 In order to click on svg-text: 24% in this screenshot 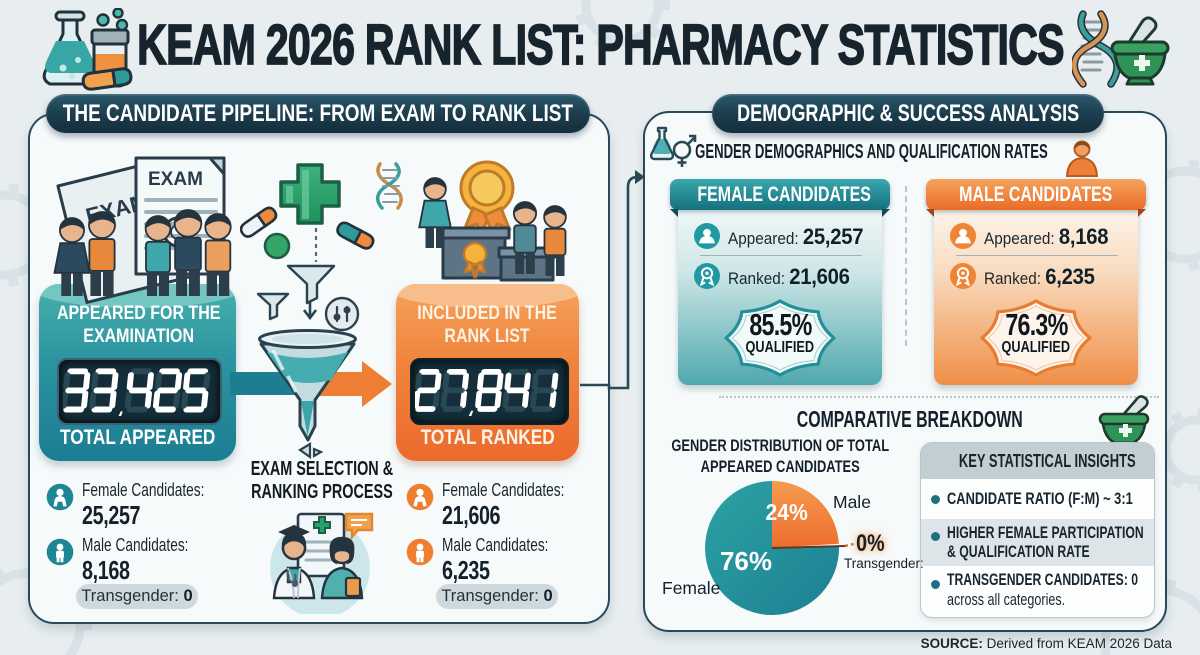, I will do `click(786, 512)`.